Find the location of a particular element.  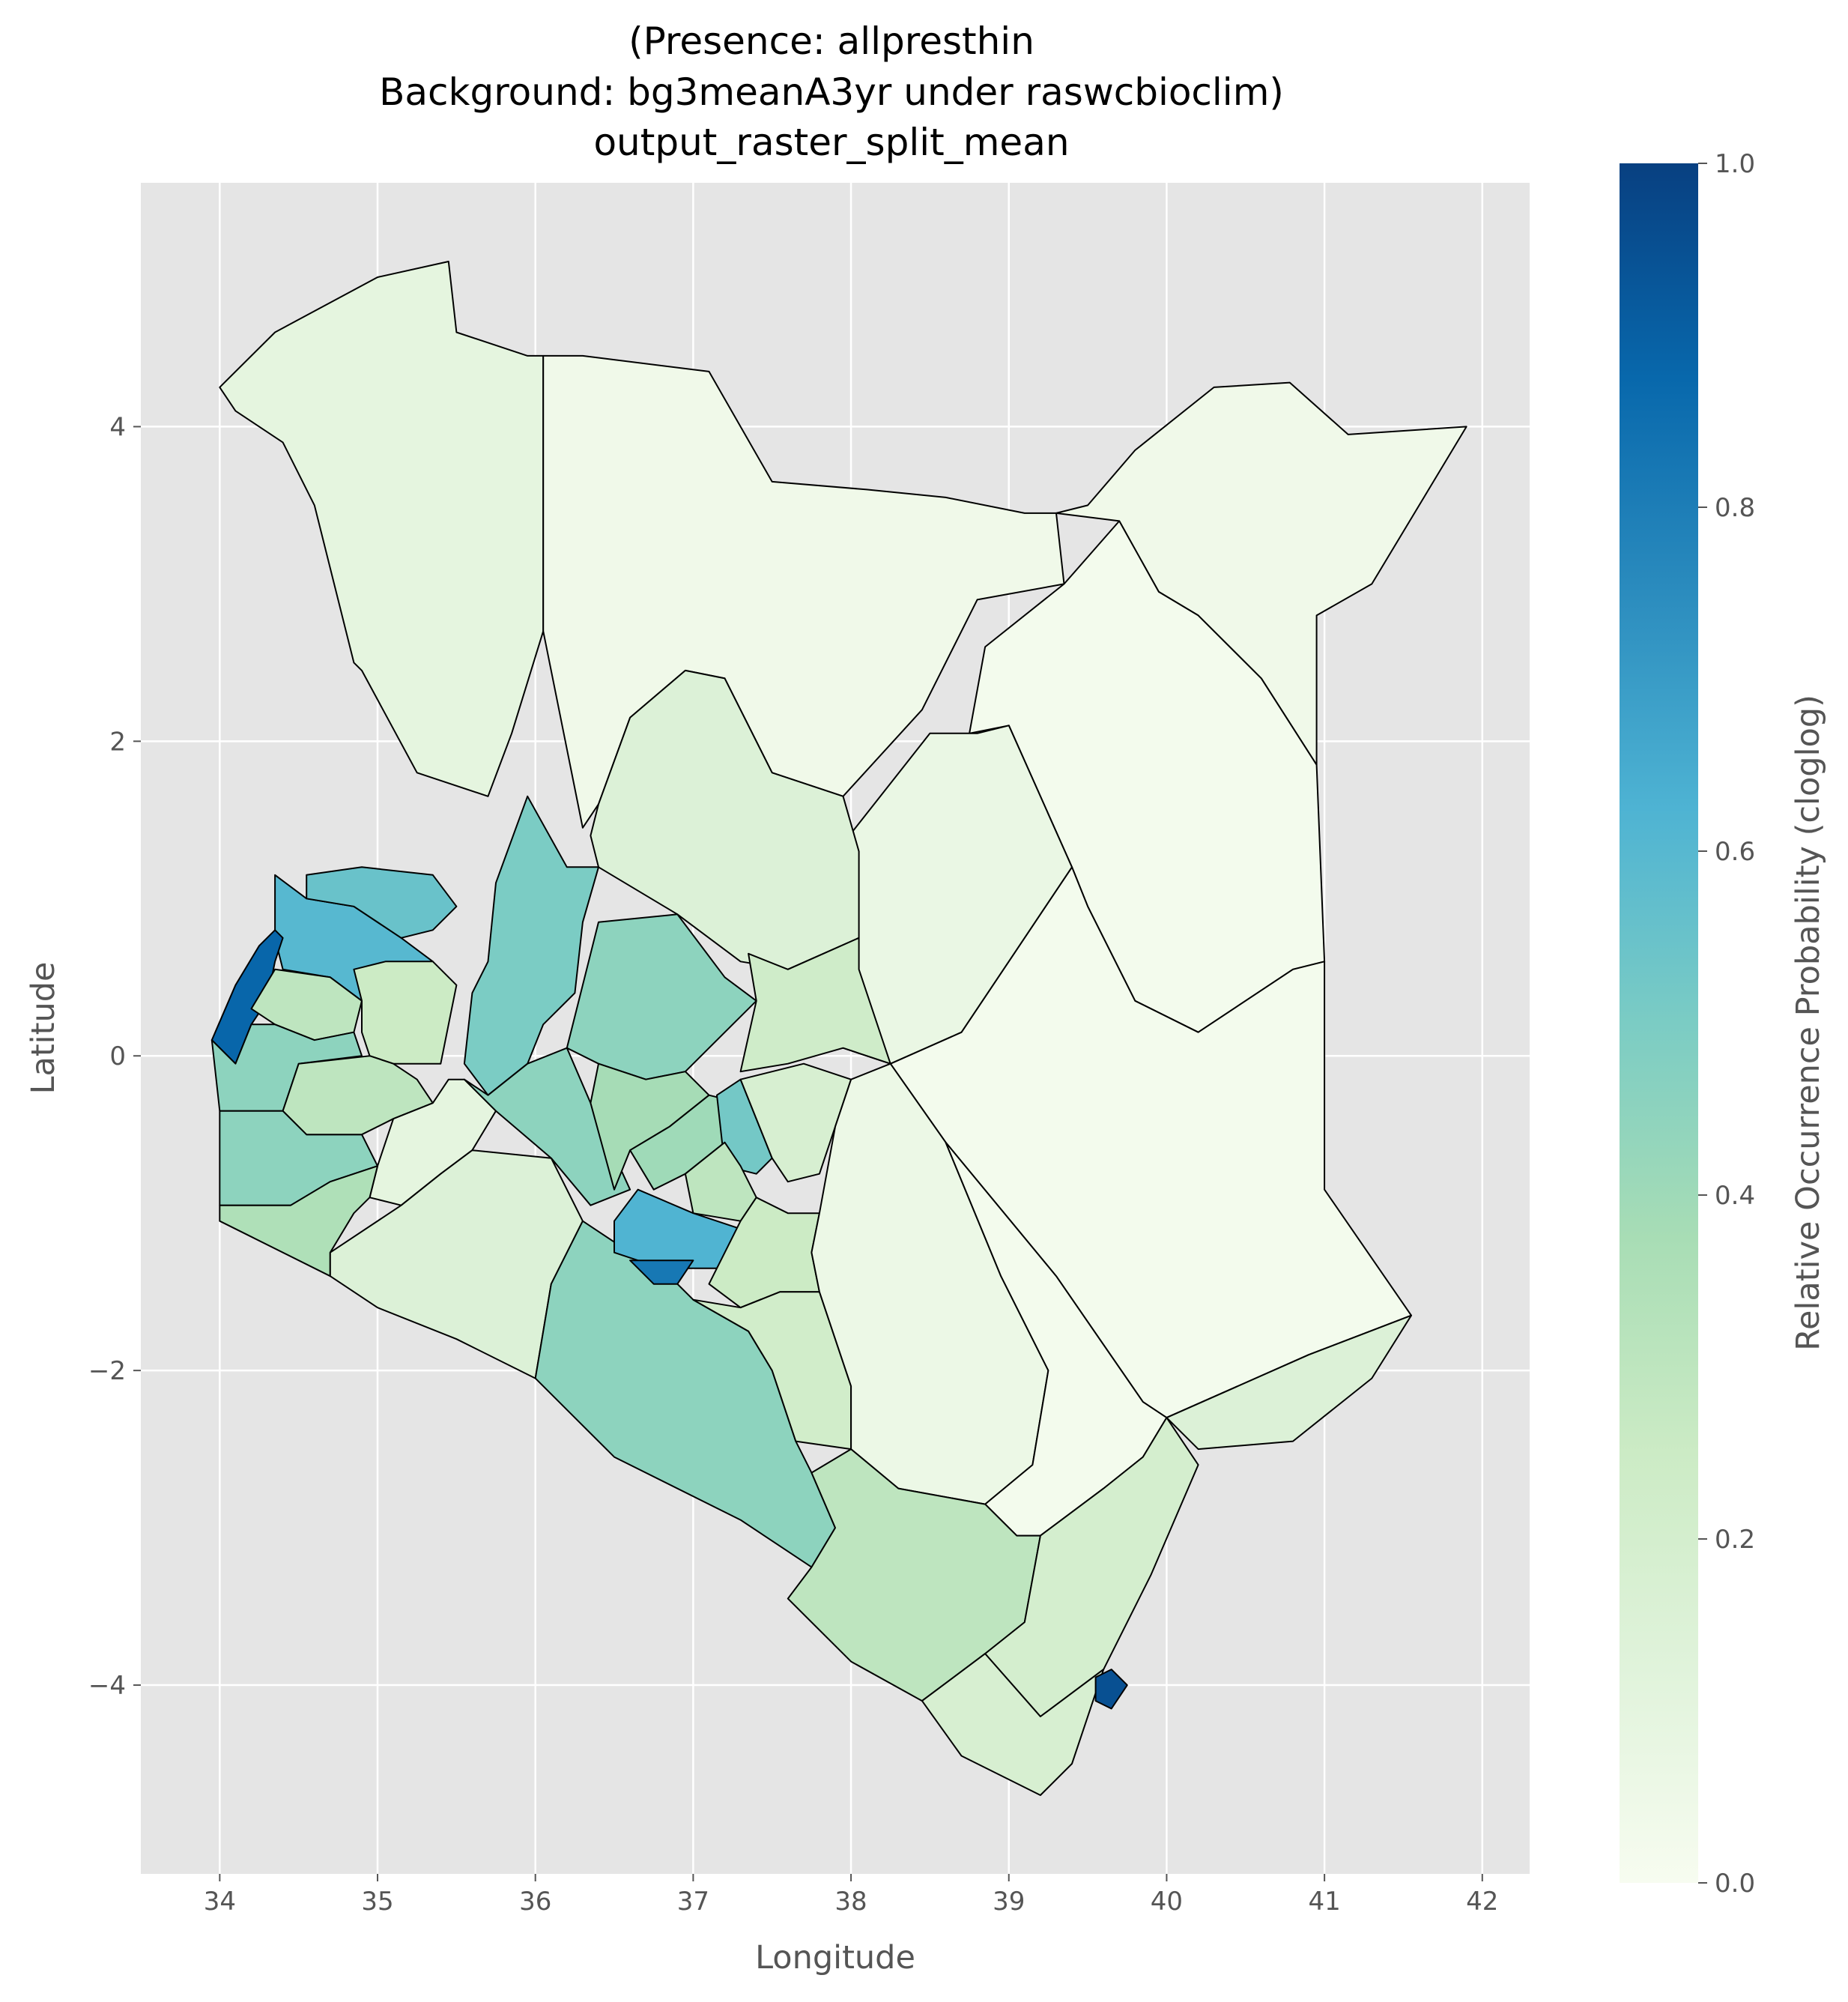

y-axis-label: Latitude is located at coordinates (43, 1028).